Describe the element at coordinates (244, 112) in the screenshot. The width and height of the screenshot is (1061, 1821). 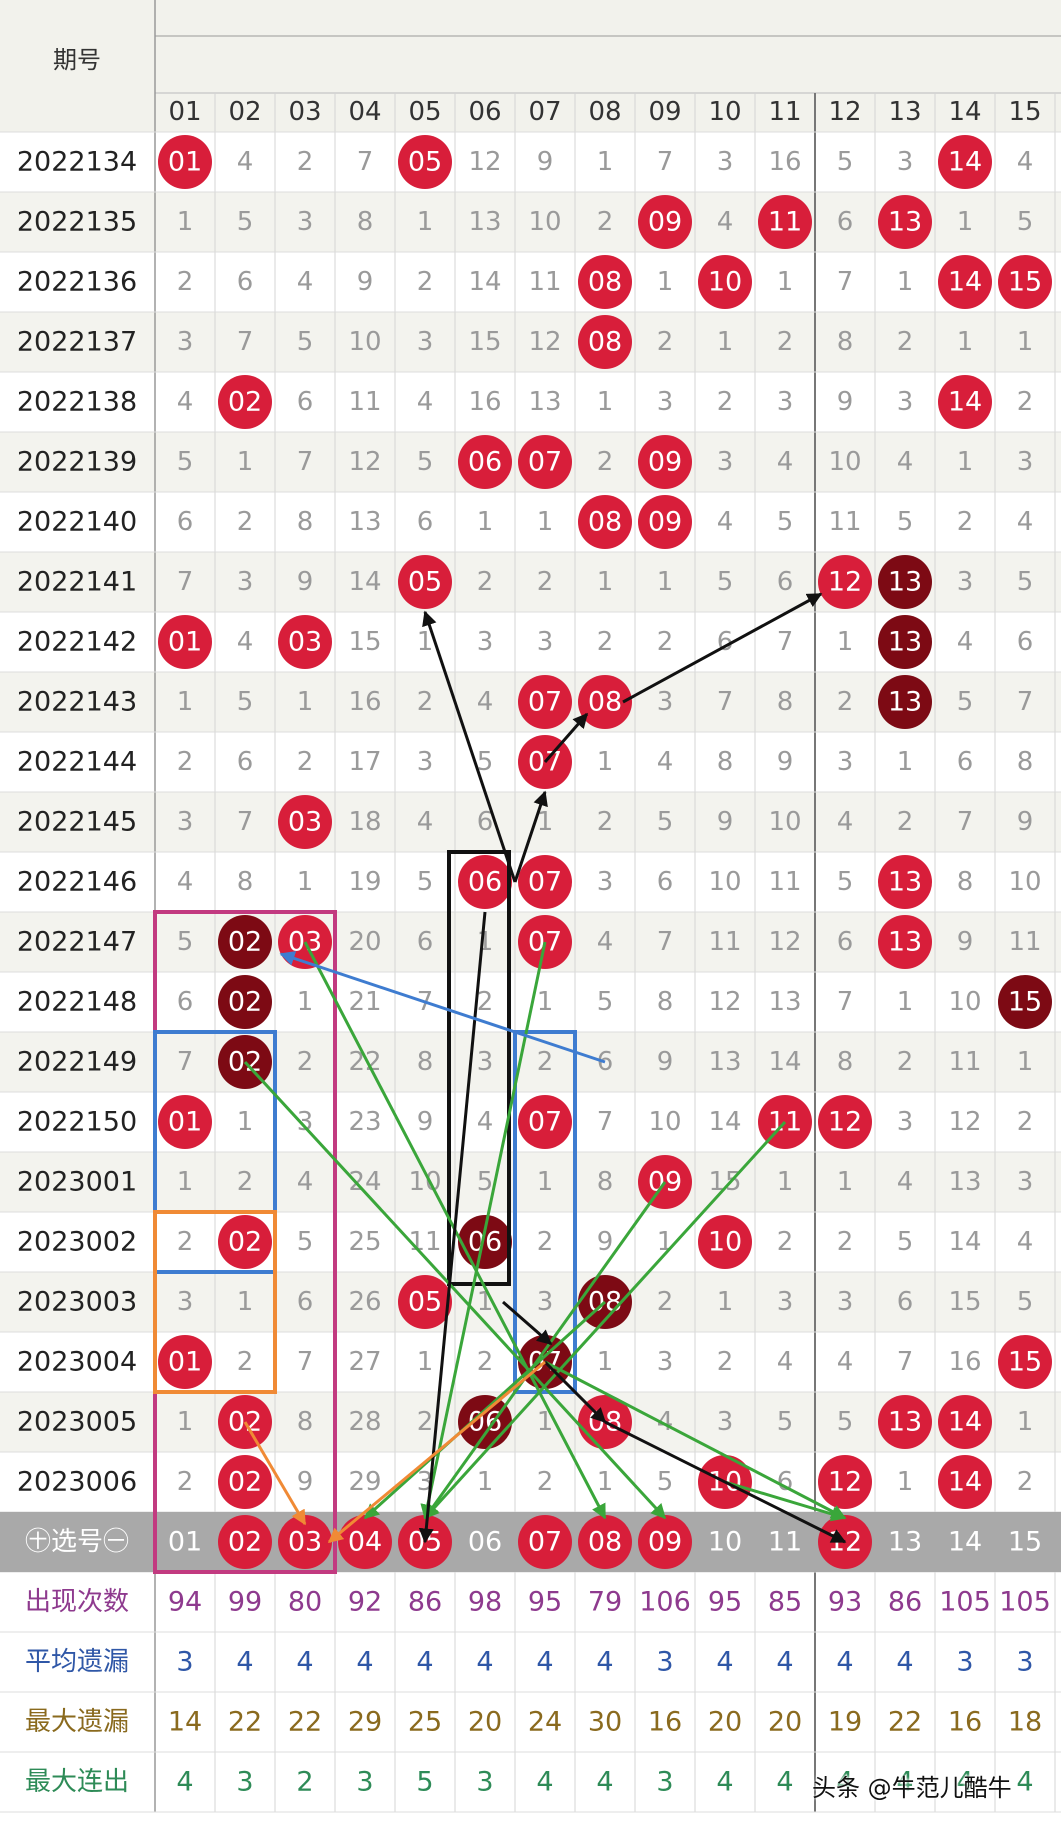
I see `column-header: 02` at that location.